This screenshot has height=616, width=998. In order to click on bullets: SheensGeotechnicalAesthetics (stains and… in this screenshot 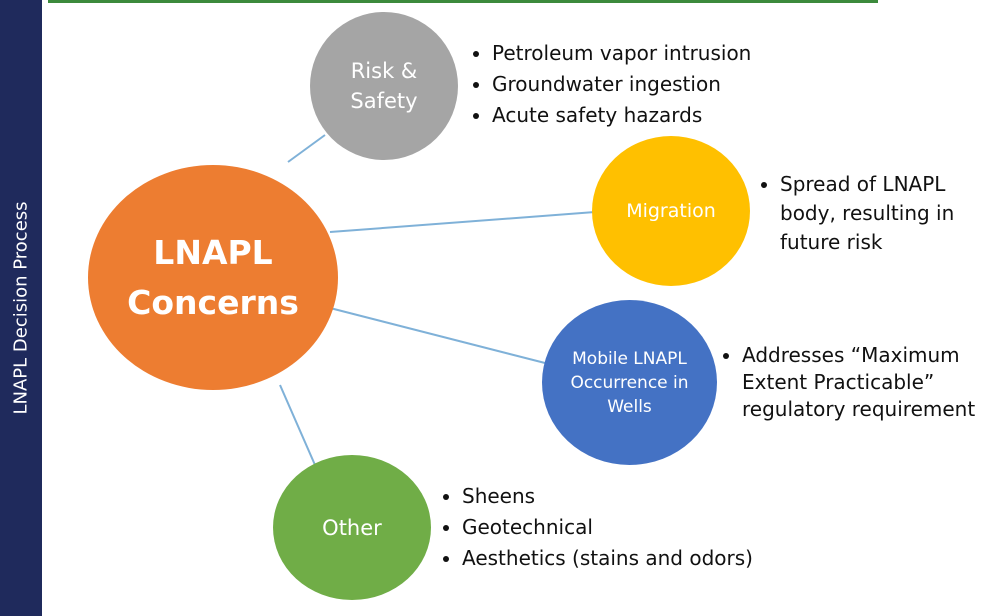, I will do `click(633, 527)`.